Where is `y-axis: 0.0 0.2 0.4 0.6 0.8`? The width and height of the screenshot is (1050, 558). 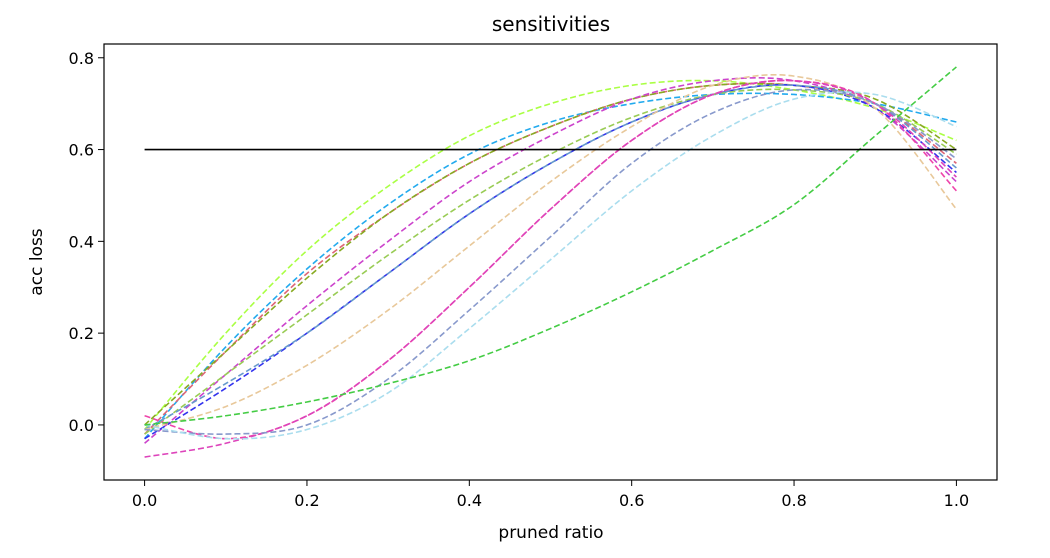 y-axis: 0.0 0.2 0.4 0.6 0.8 is located at coordinates (86, 242).